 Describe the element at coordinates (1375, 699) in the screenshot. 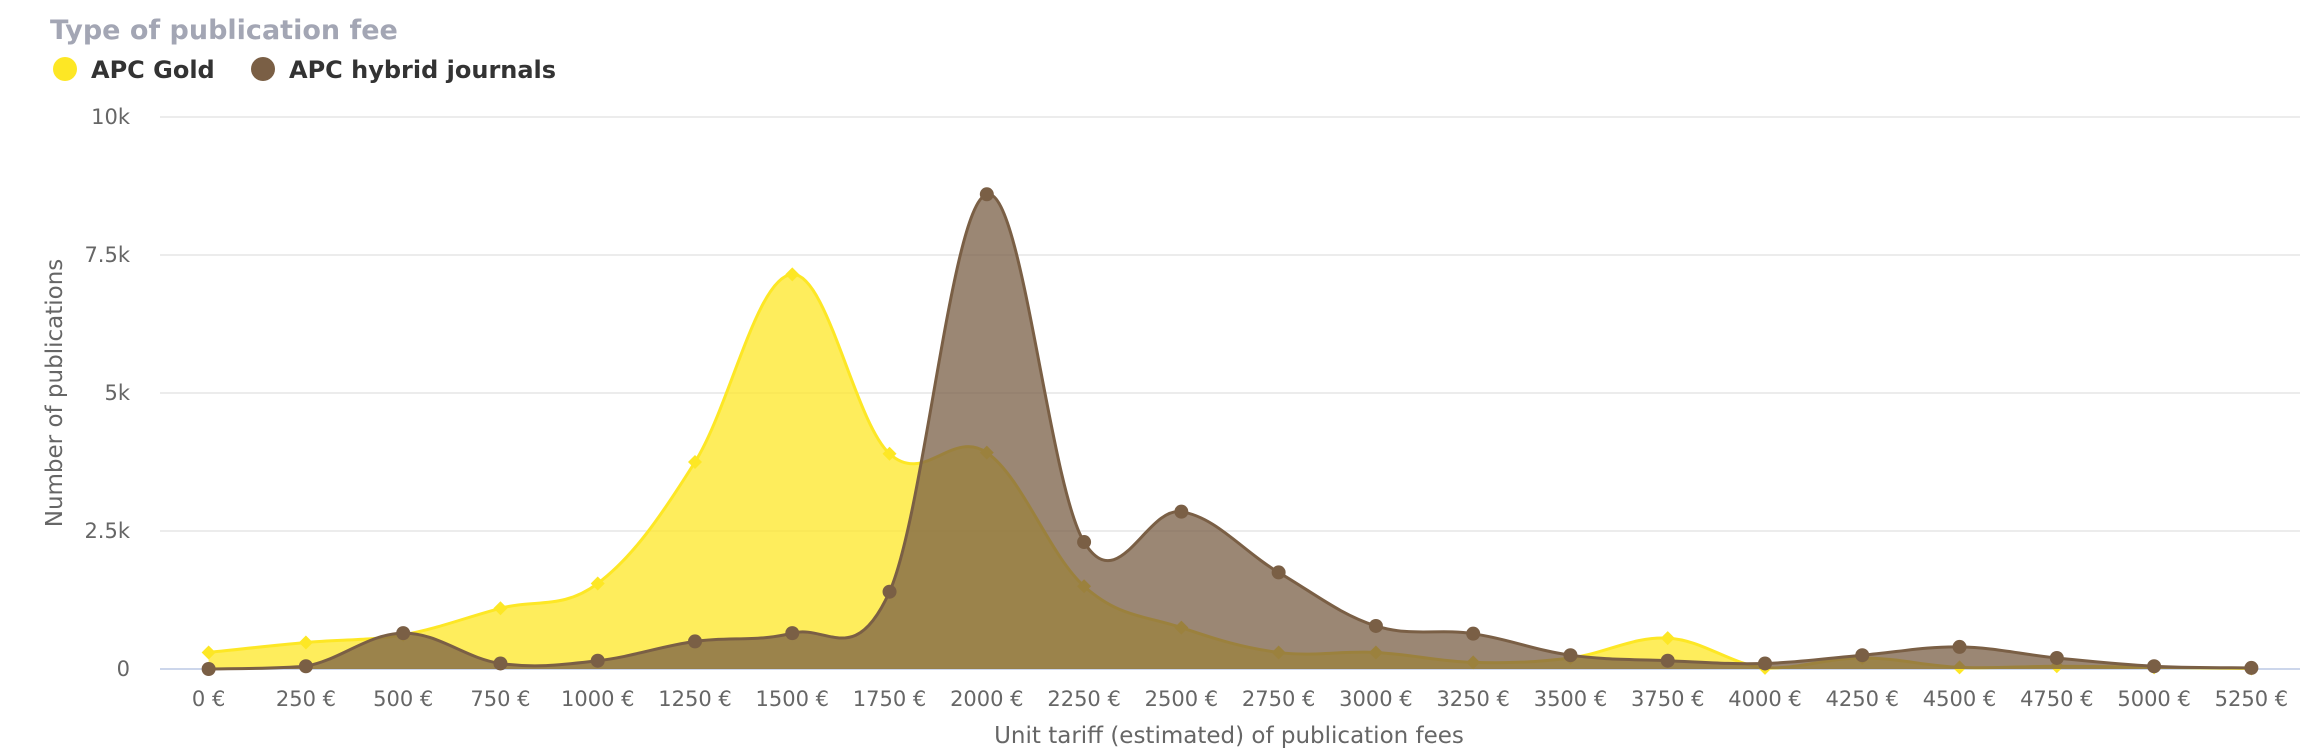

I see `x-tick-label: 3000 €` at that location.